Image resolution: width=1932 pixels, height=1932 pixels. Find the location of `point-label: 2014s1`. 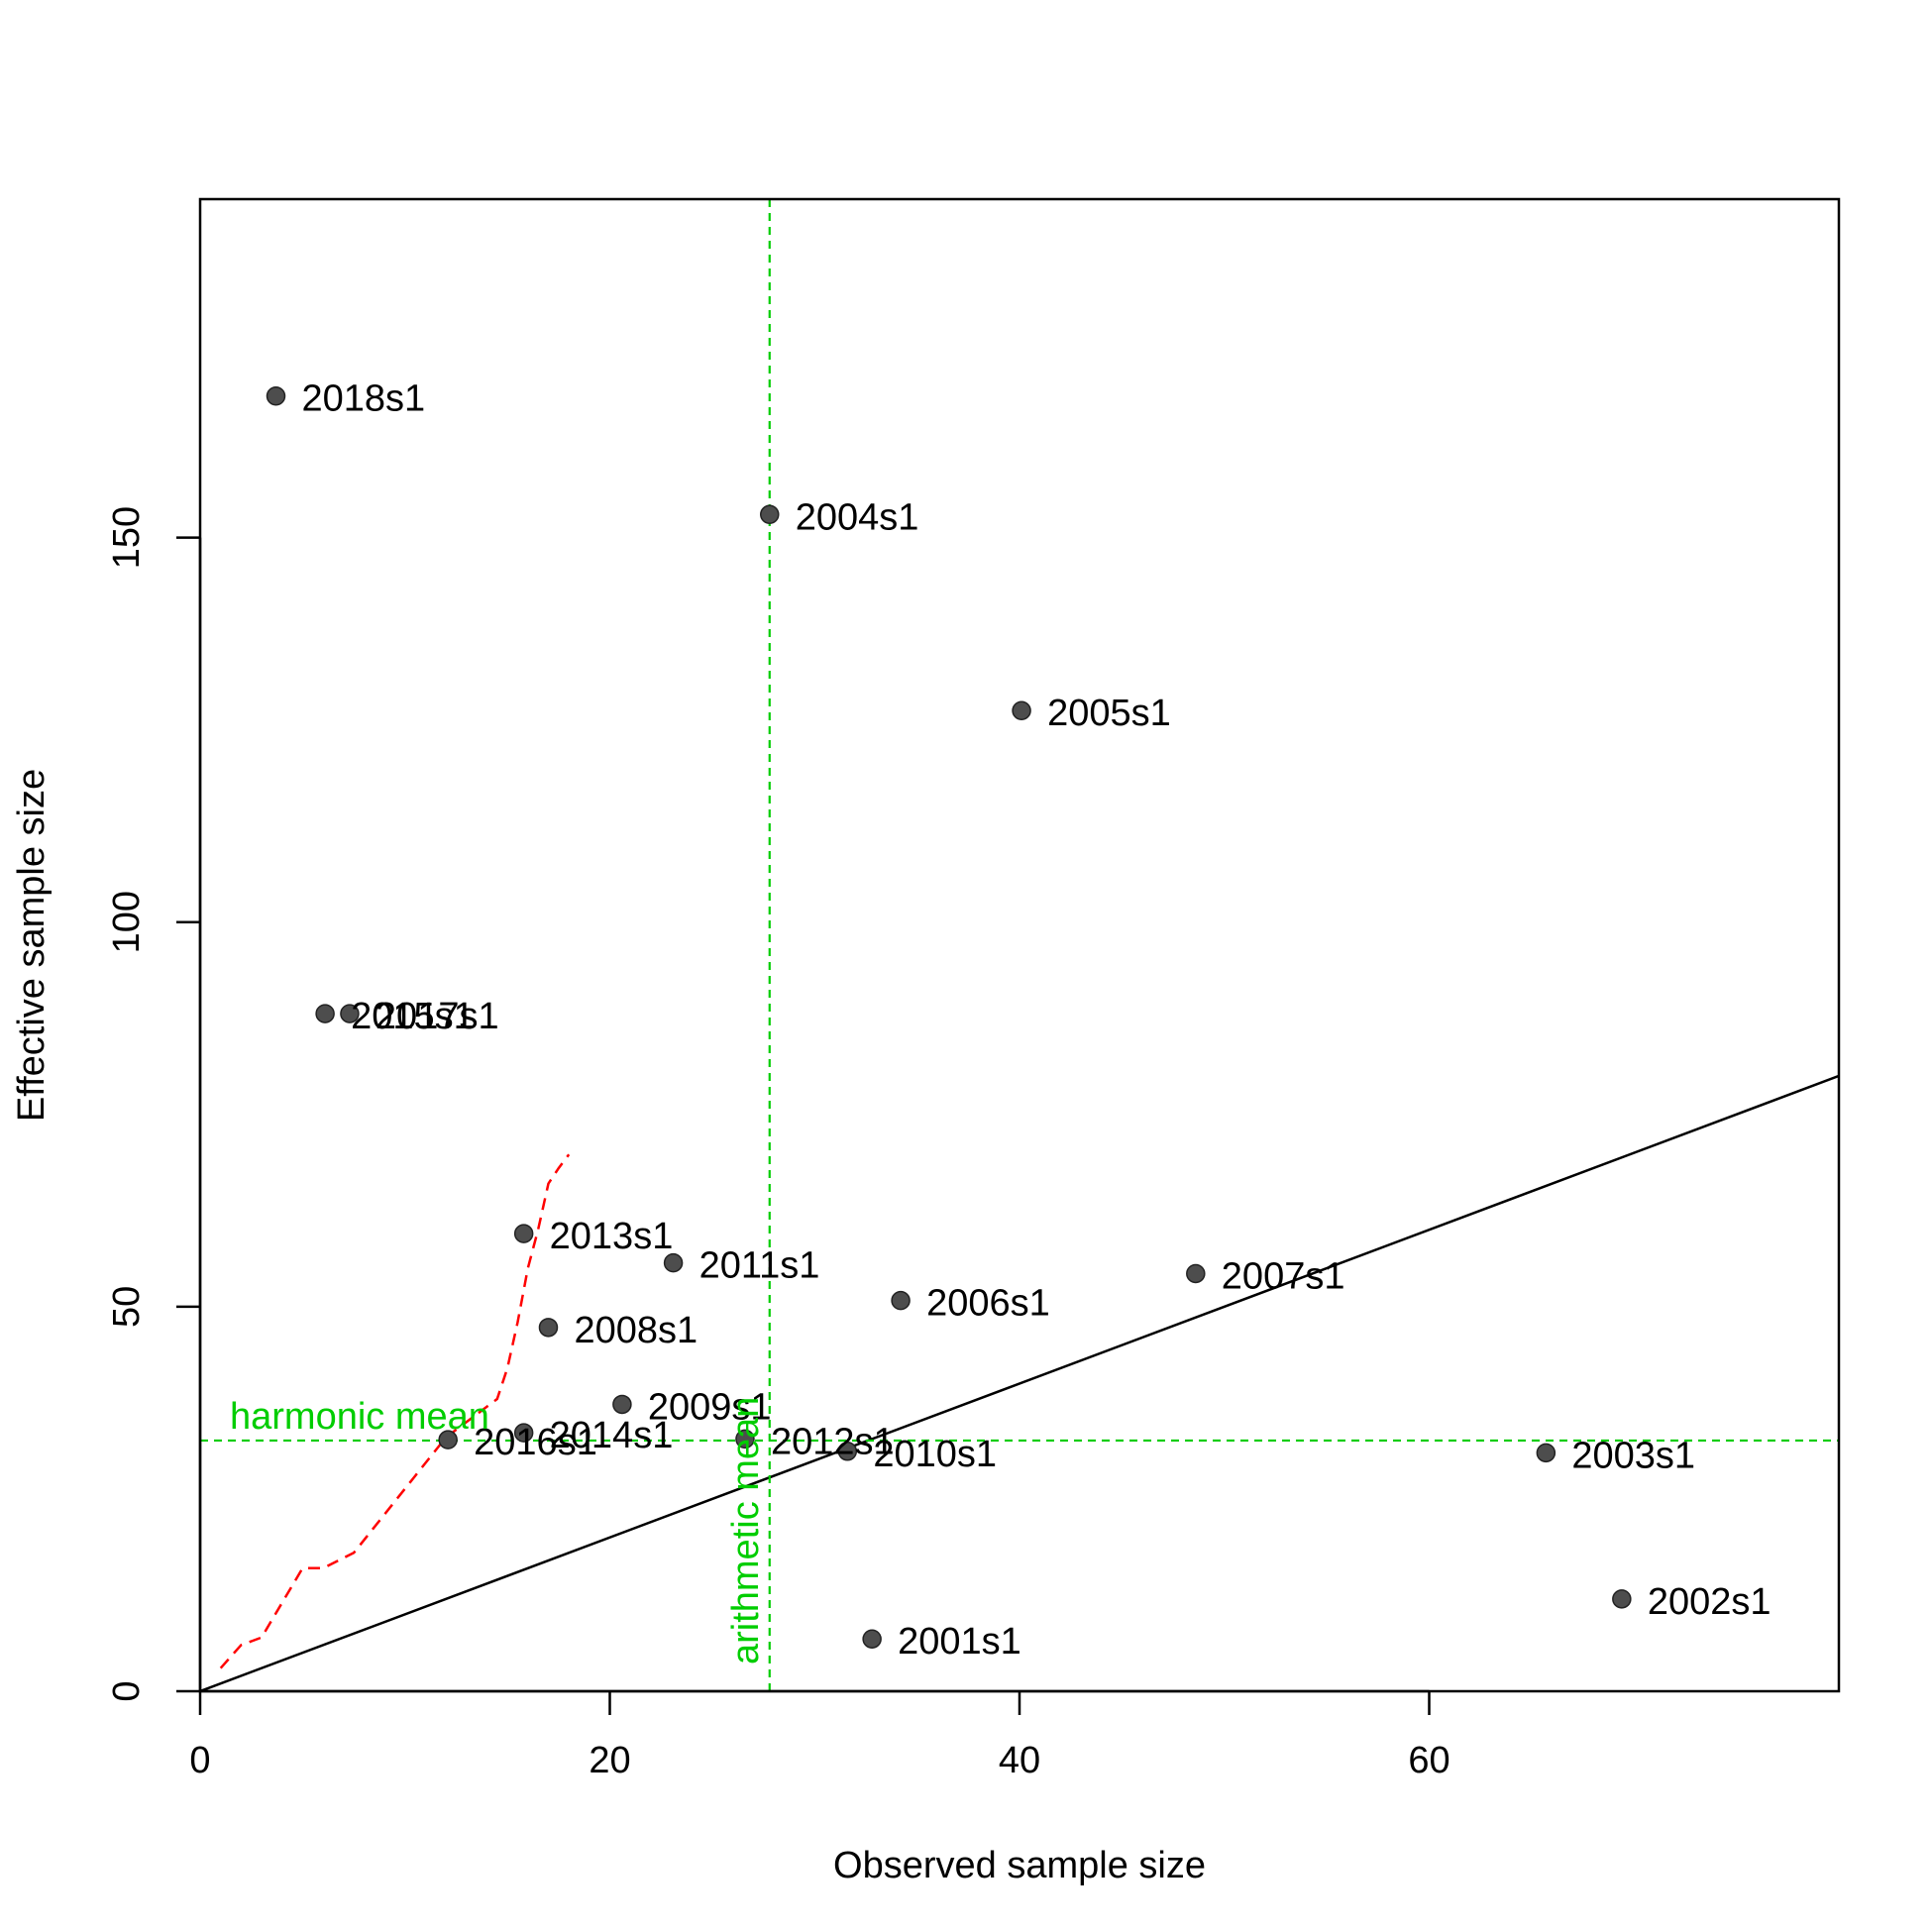

point-label: 2014s1 is located at coordinates (612, 1435).